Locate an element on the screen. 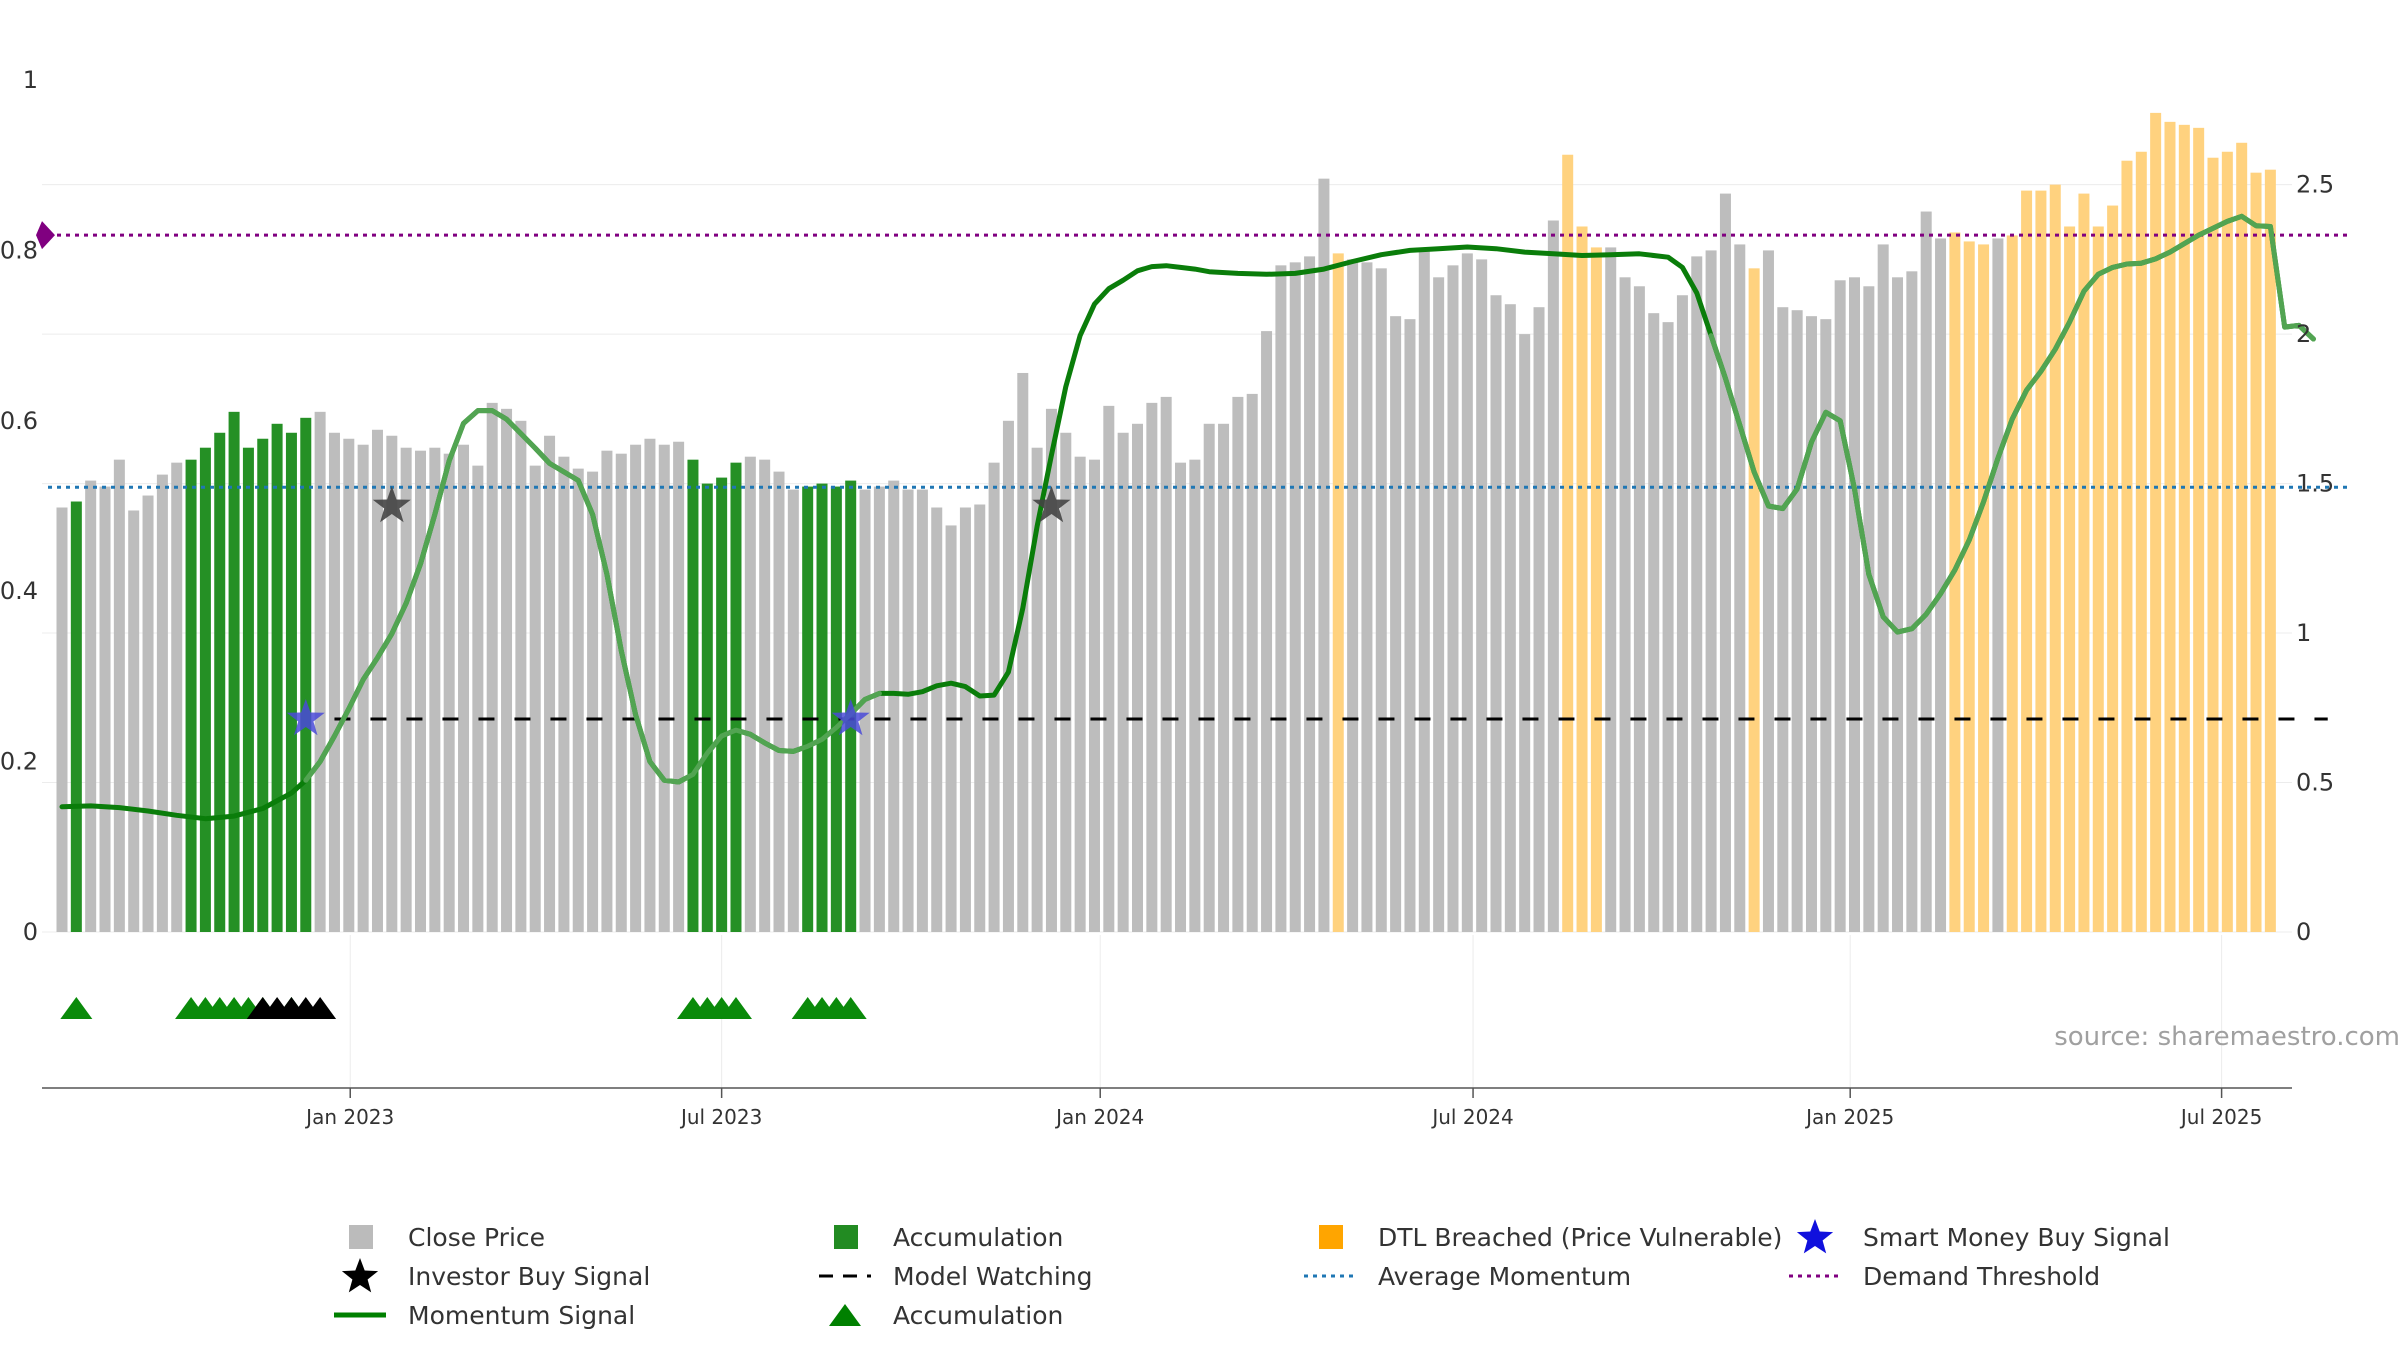  y-left-tick-label: 1 is located at coordinates (30, 80).